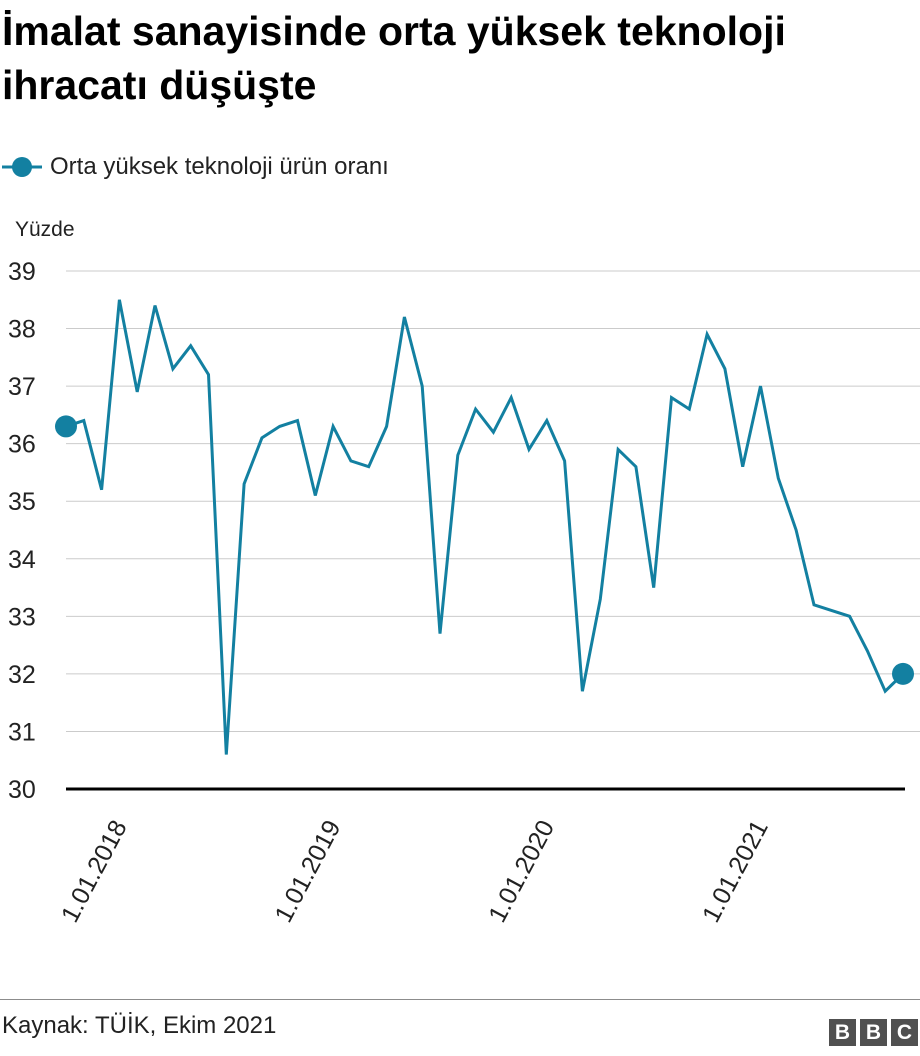  Describe the element at coordinates (66, 426) in the screenshot. I see `start-point-marker` at that location.